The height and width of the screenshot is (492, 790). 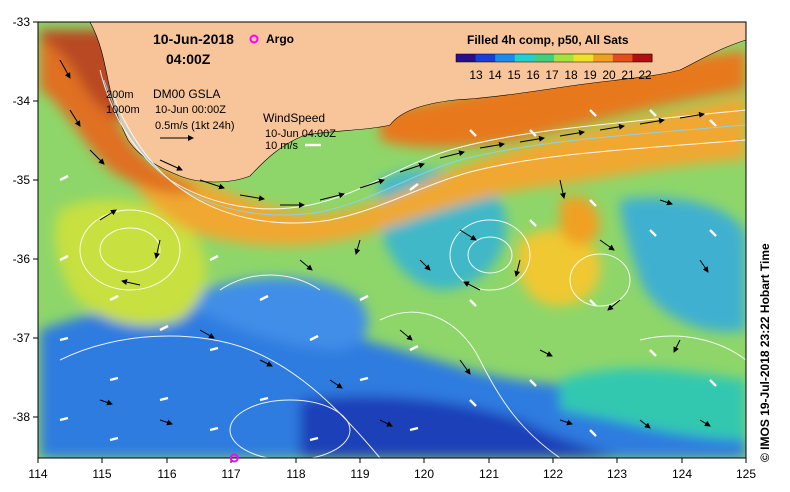 What do you see at coordinates (22, 417) in the screenshot?
I see `y-tick-label: -38` at bounding box center [22, 417].